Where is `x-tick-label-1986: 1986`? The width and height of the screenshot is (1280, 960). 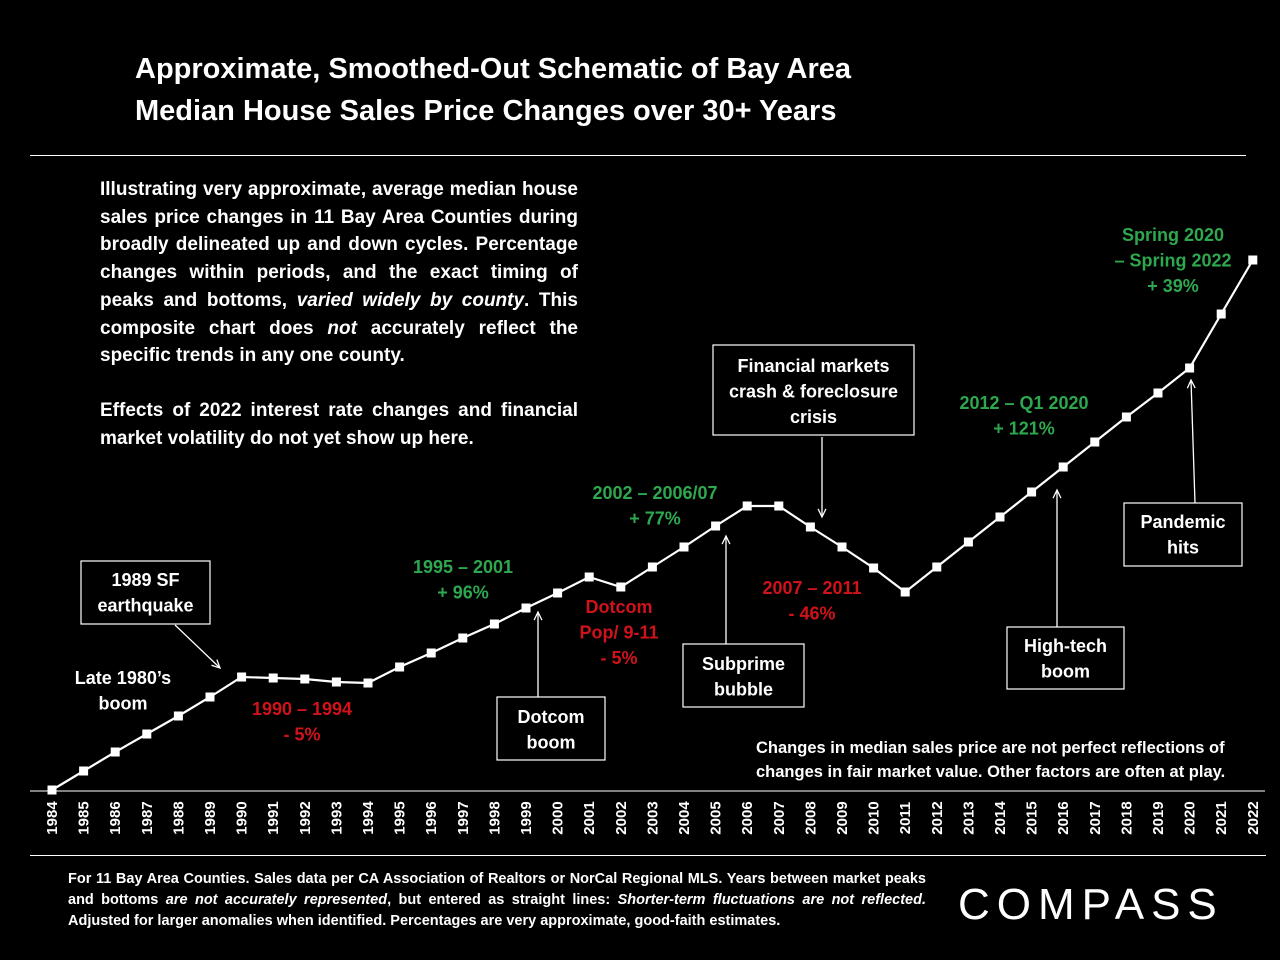
x-tick-label-1986: 1986 is located at coordinates (115, 817).